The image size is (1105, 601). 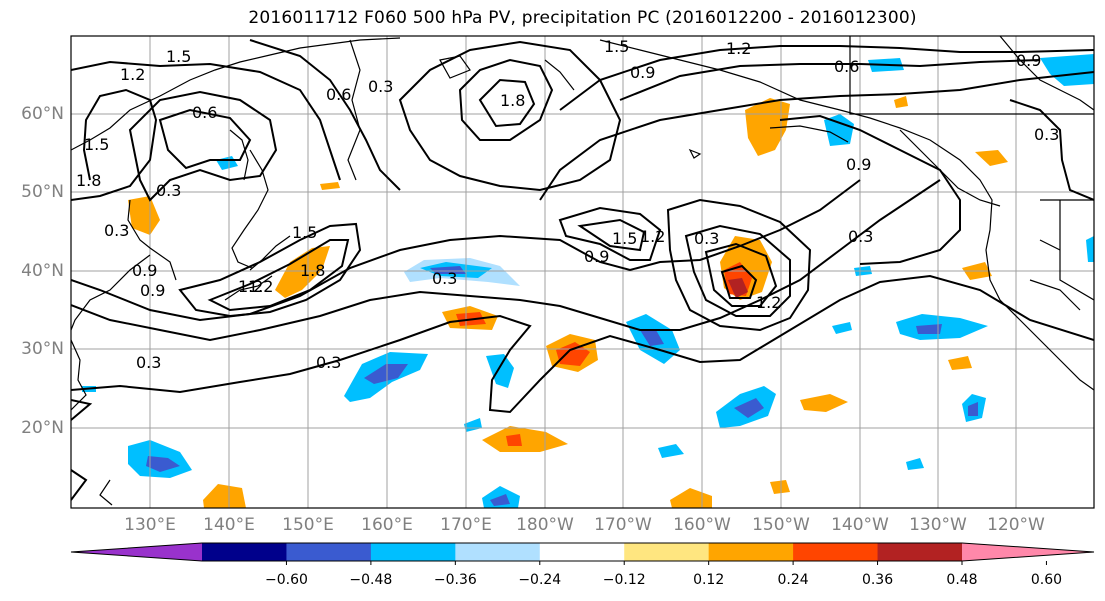 I want to click on lon-label: 140°E, so click(x=229, y=525).